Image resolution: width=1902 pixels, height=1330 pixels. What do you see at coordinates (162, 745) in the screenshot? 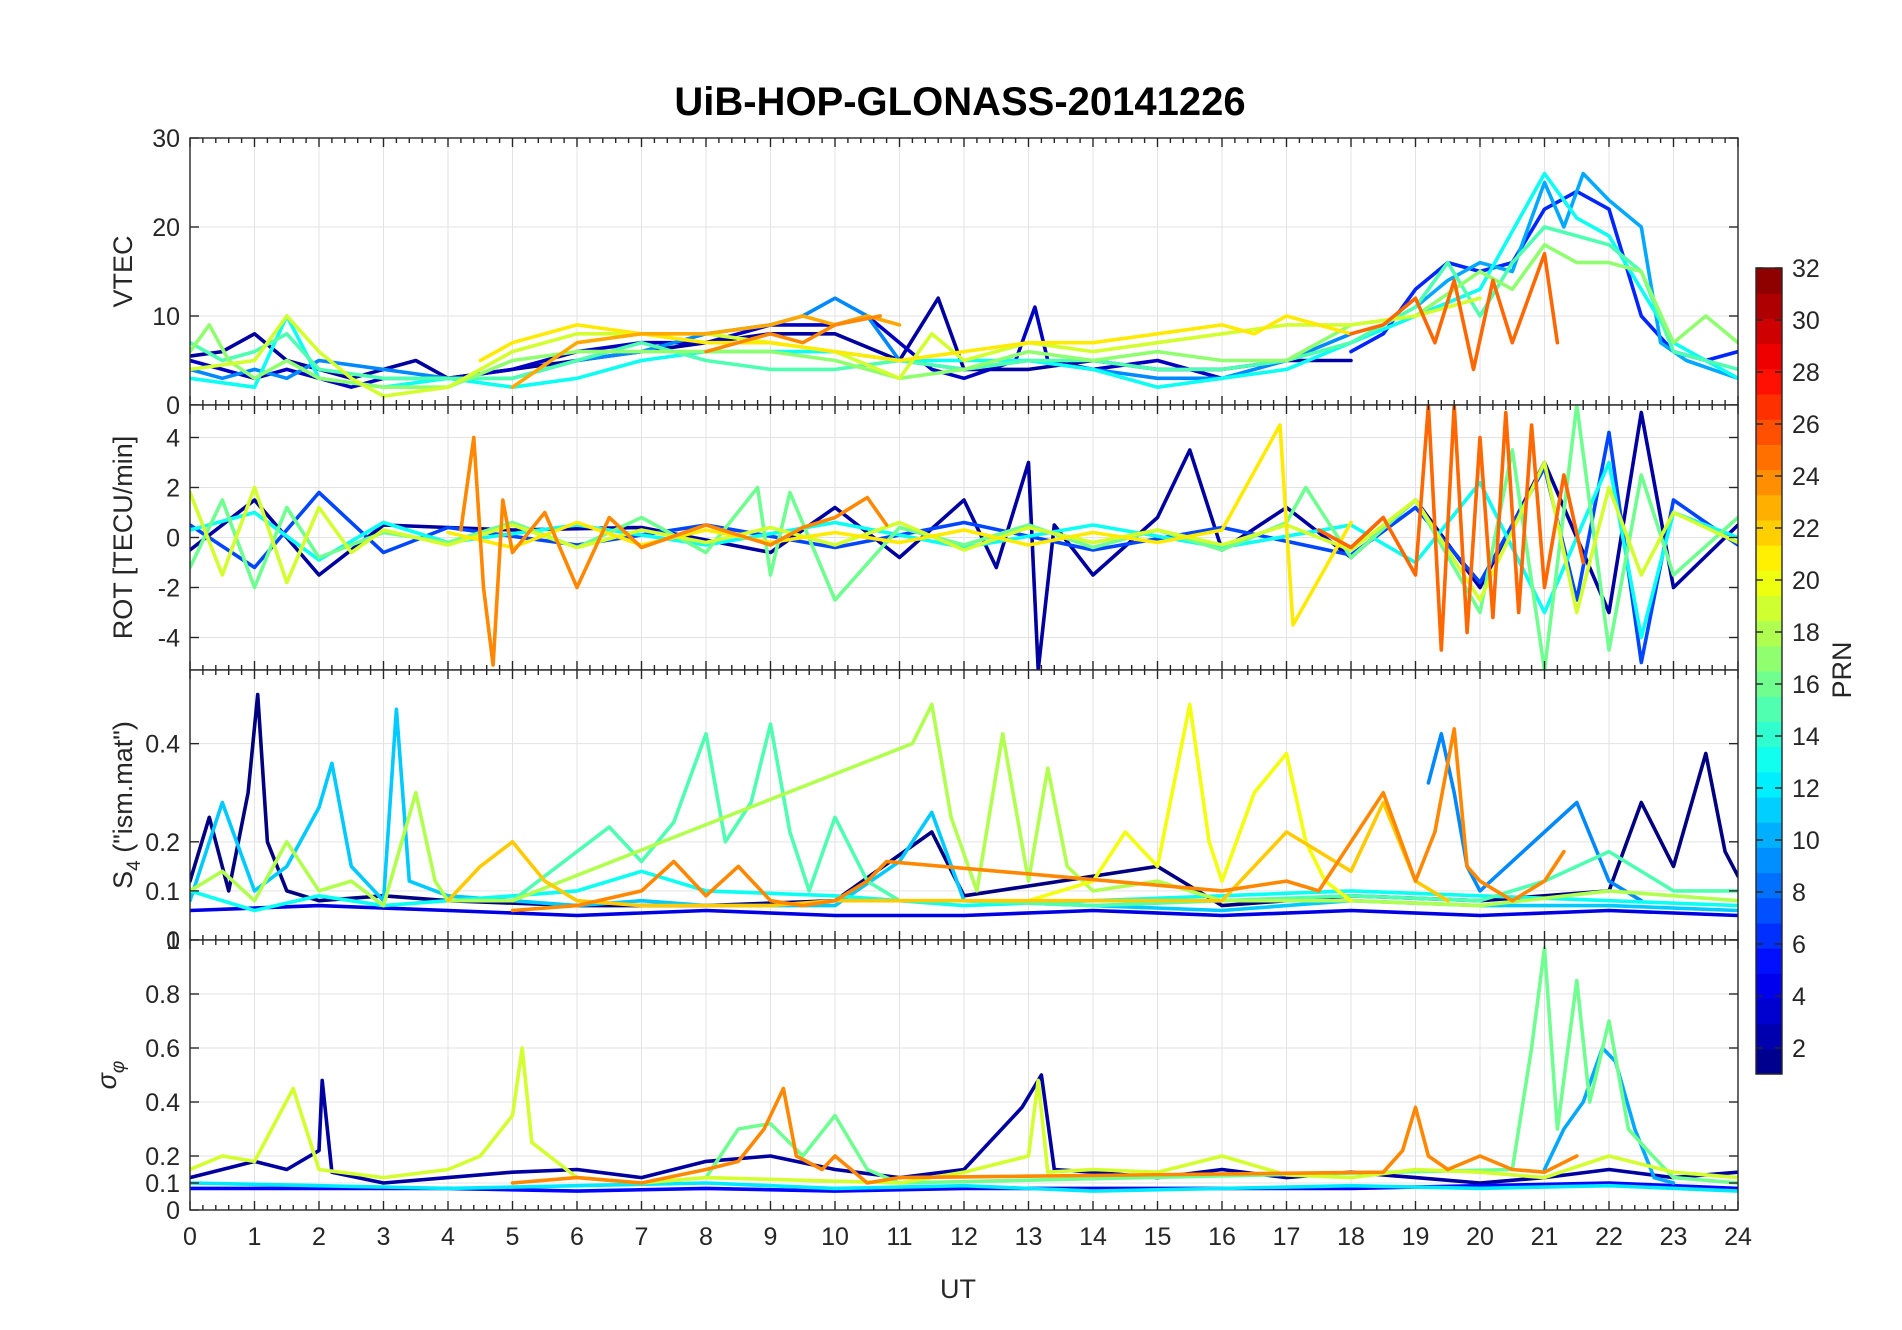
I see `y-tick-label: 0.4` at bounding box center [162, 745].